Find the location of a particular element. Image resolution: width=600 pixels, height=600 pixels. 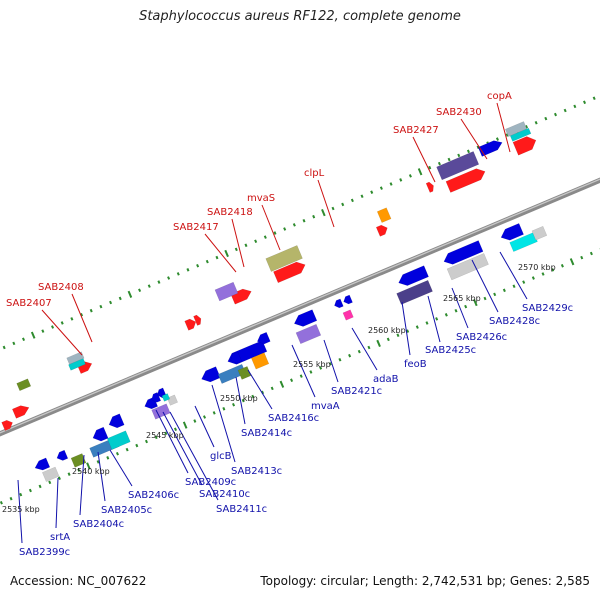

forward-gene-label: SAB2430 is located at coordinates (459, 112).